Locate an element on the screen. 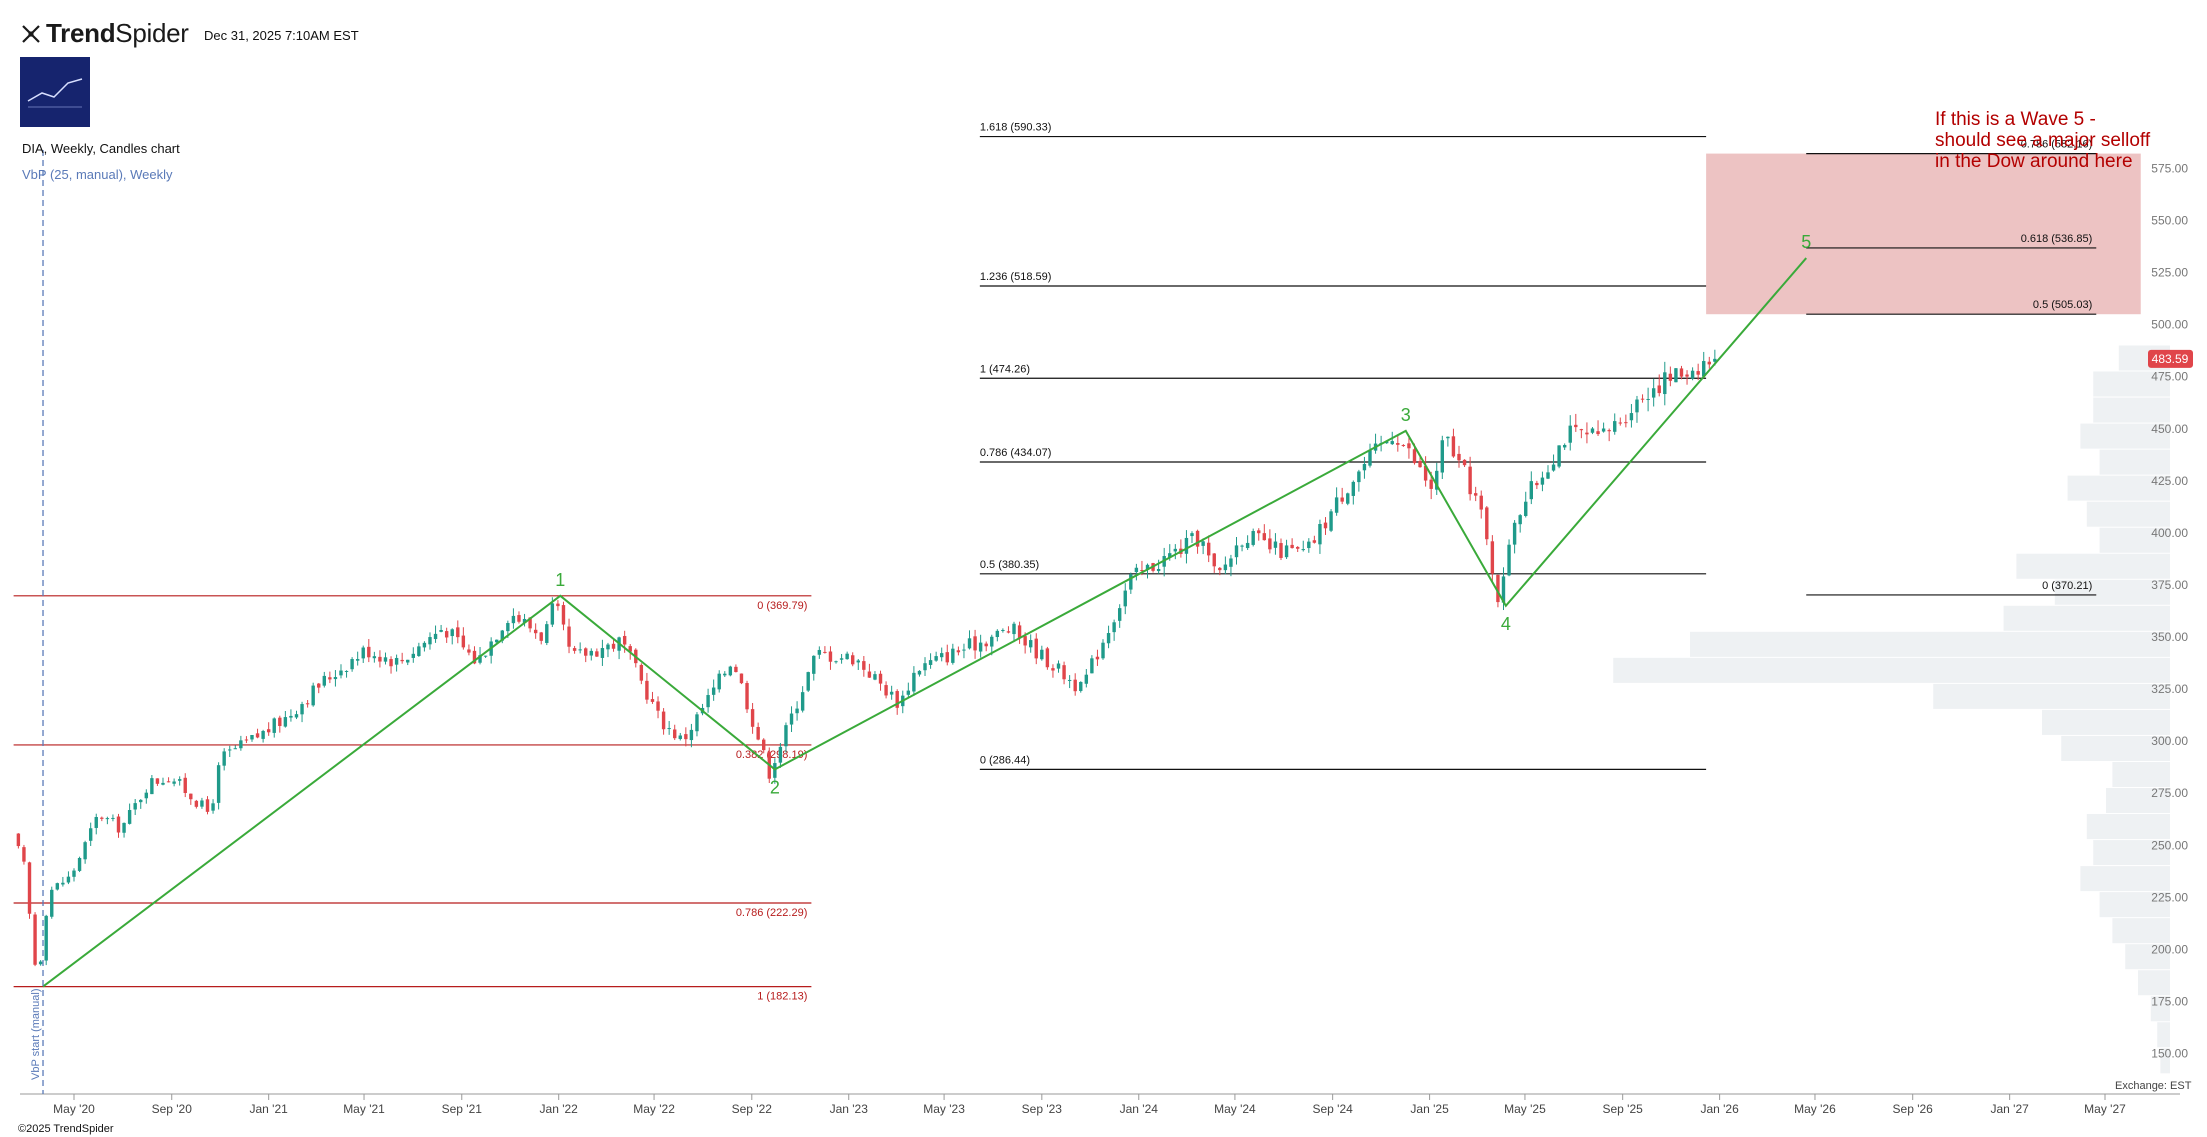 This screenshot has width=2207, height=1137. indicator-label: VbP (25, manual), Weekly is located at coordinates (97, 174).